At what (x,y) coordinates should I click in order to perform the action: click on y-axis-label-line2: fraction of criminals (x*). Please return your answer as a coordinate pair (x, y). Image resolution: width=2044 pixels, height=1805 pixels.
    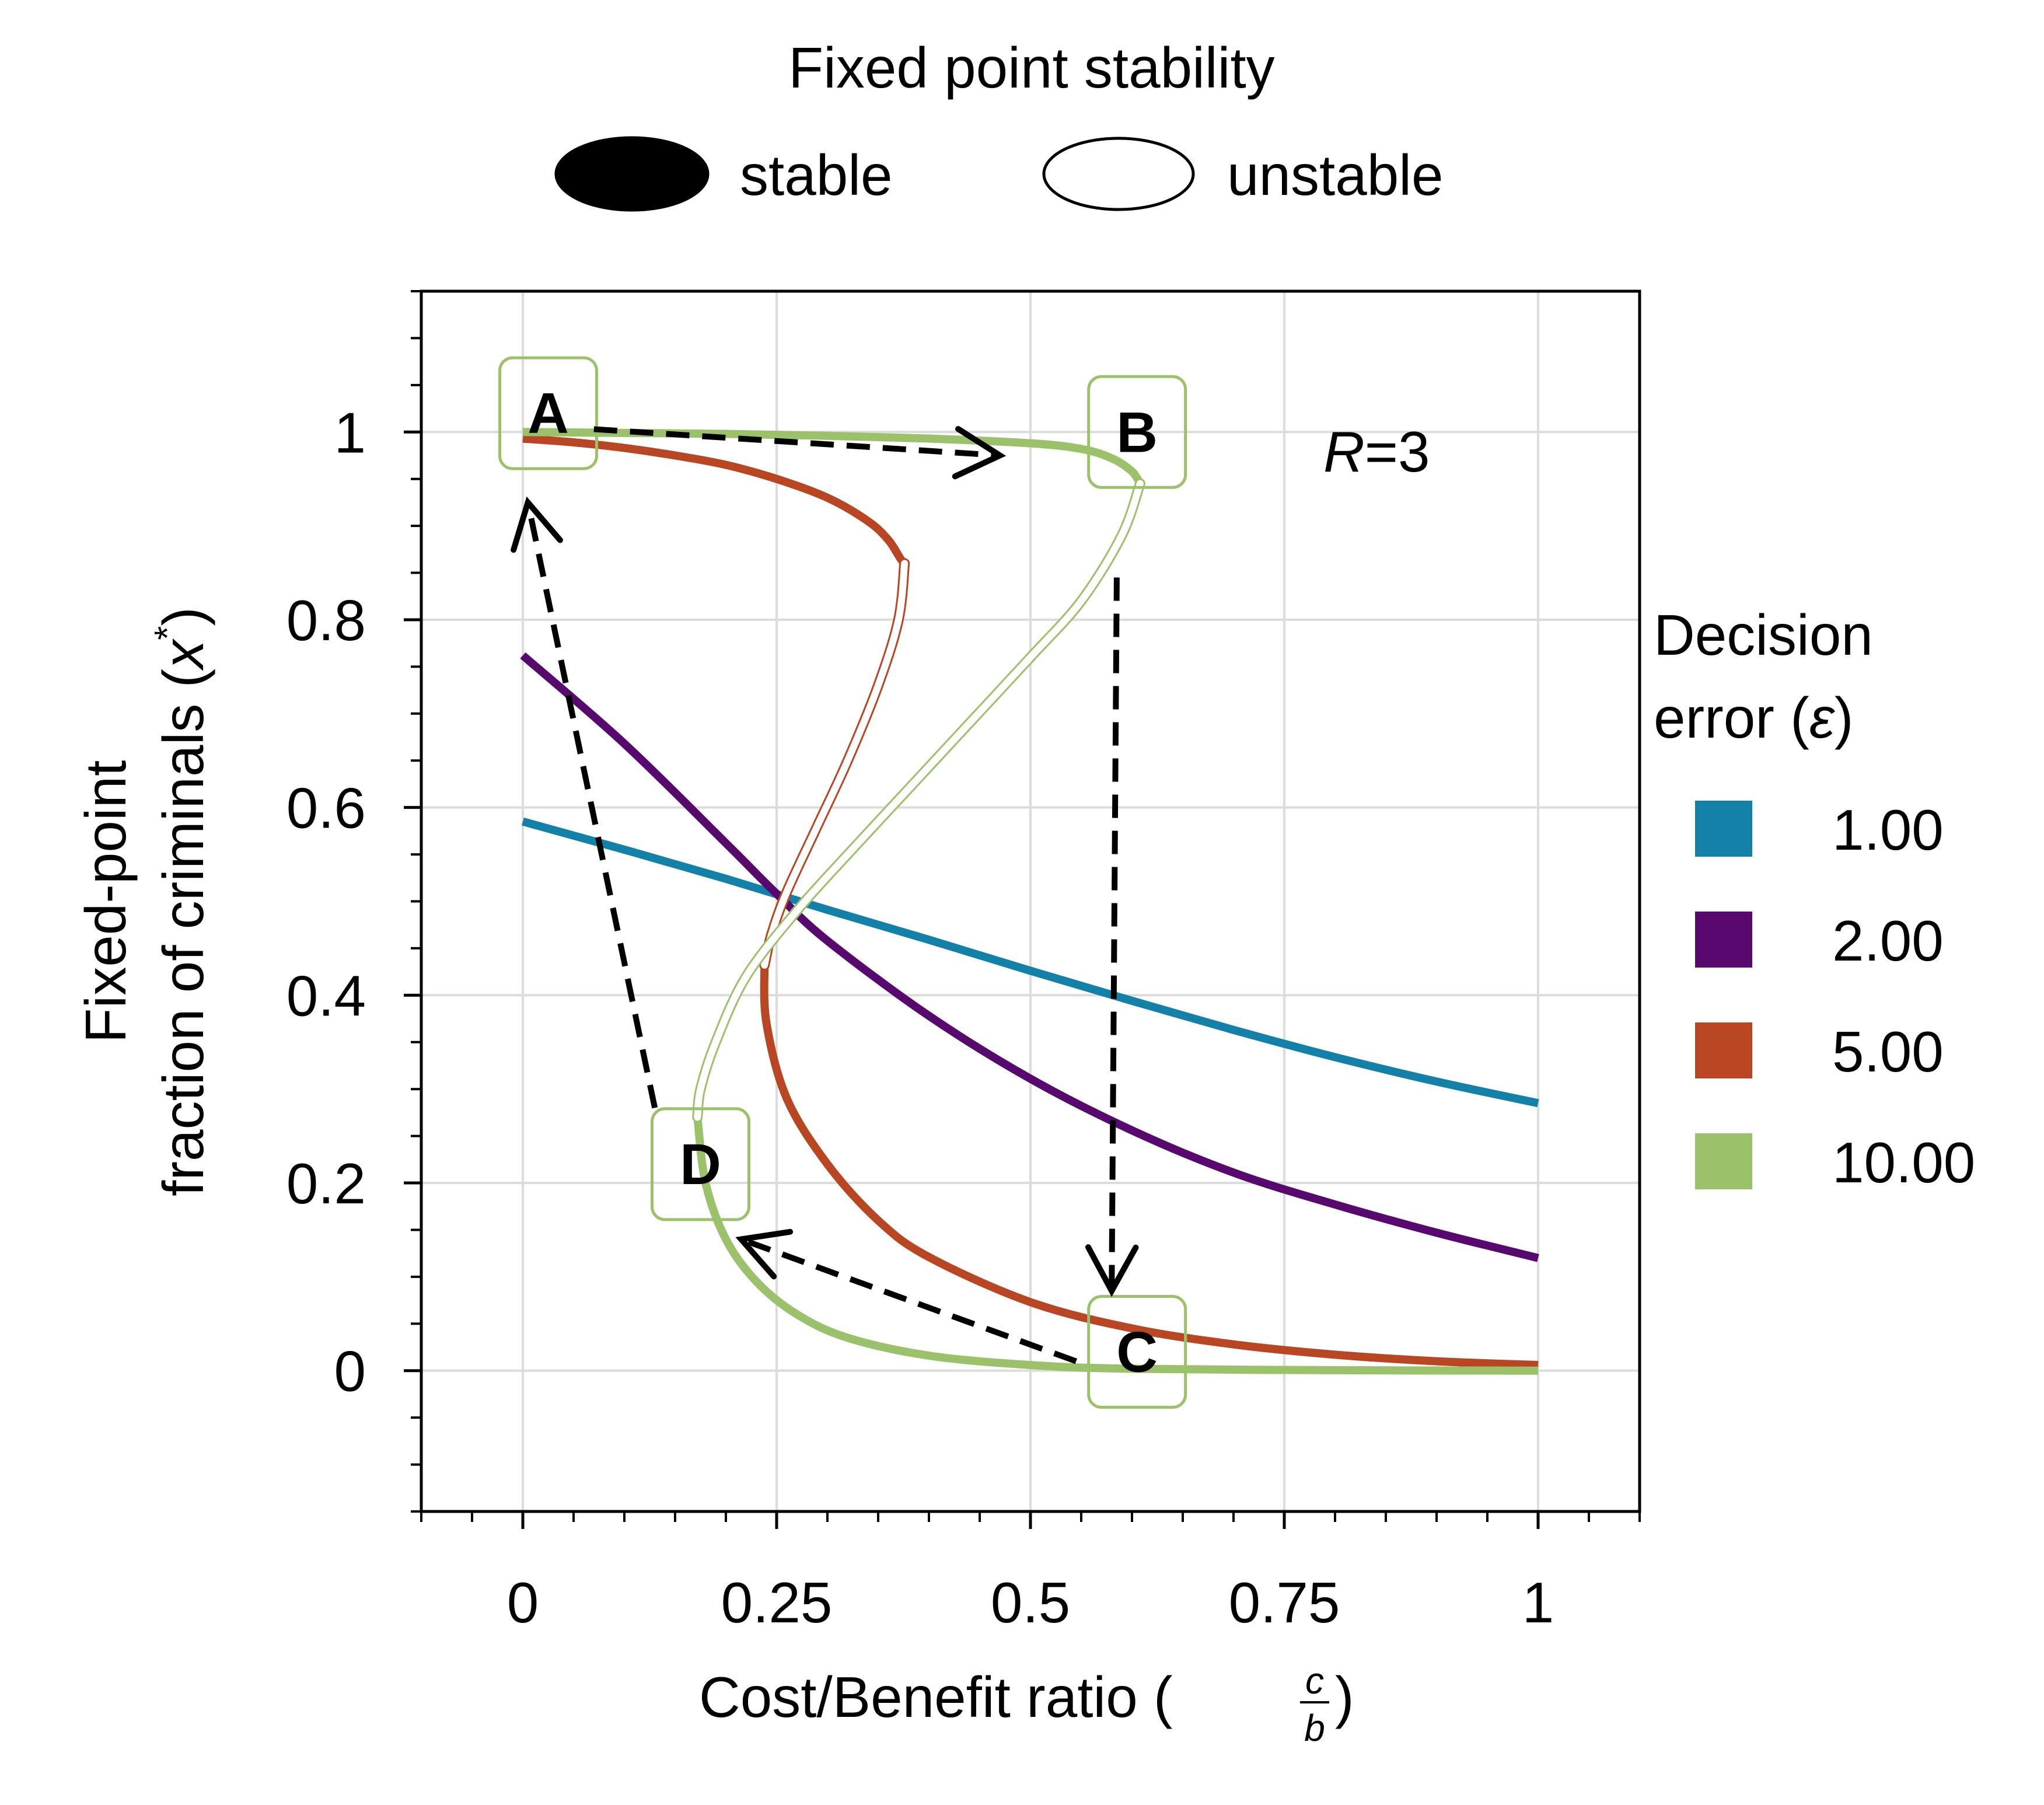
    Looking at the image, I should click on (181, 901).